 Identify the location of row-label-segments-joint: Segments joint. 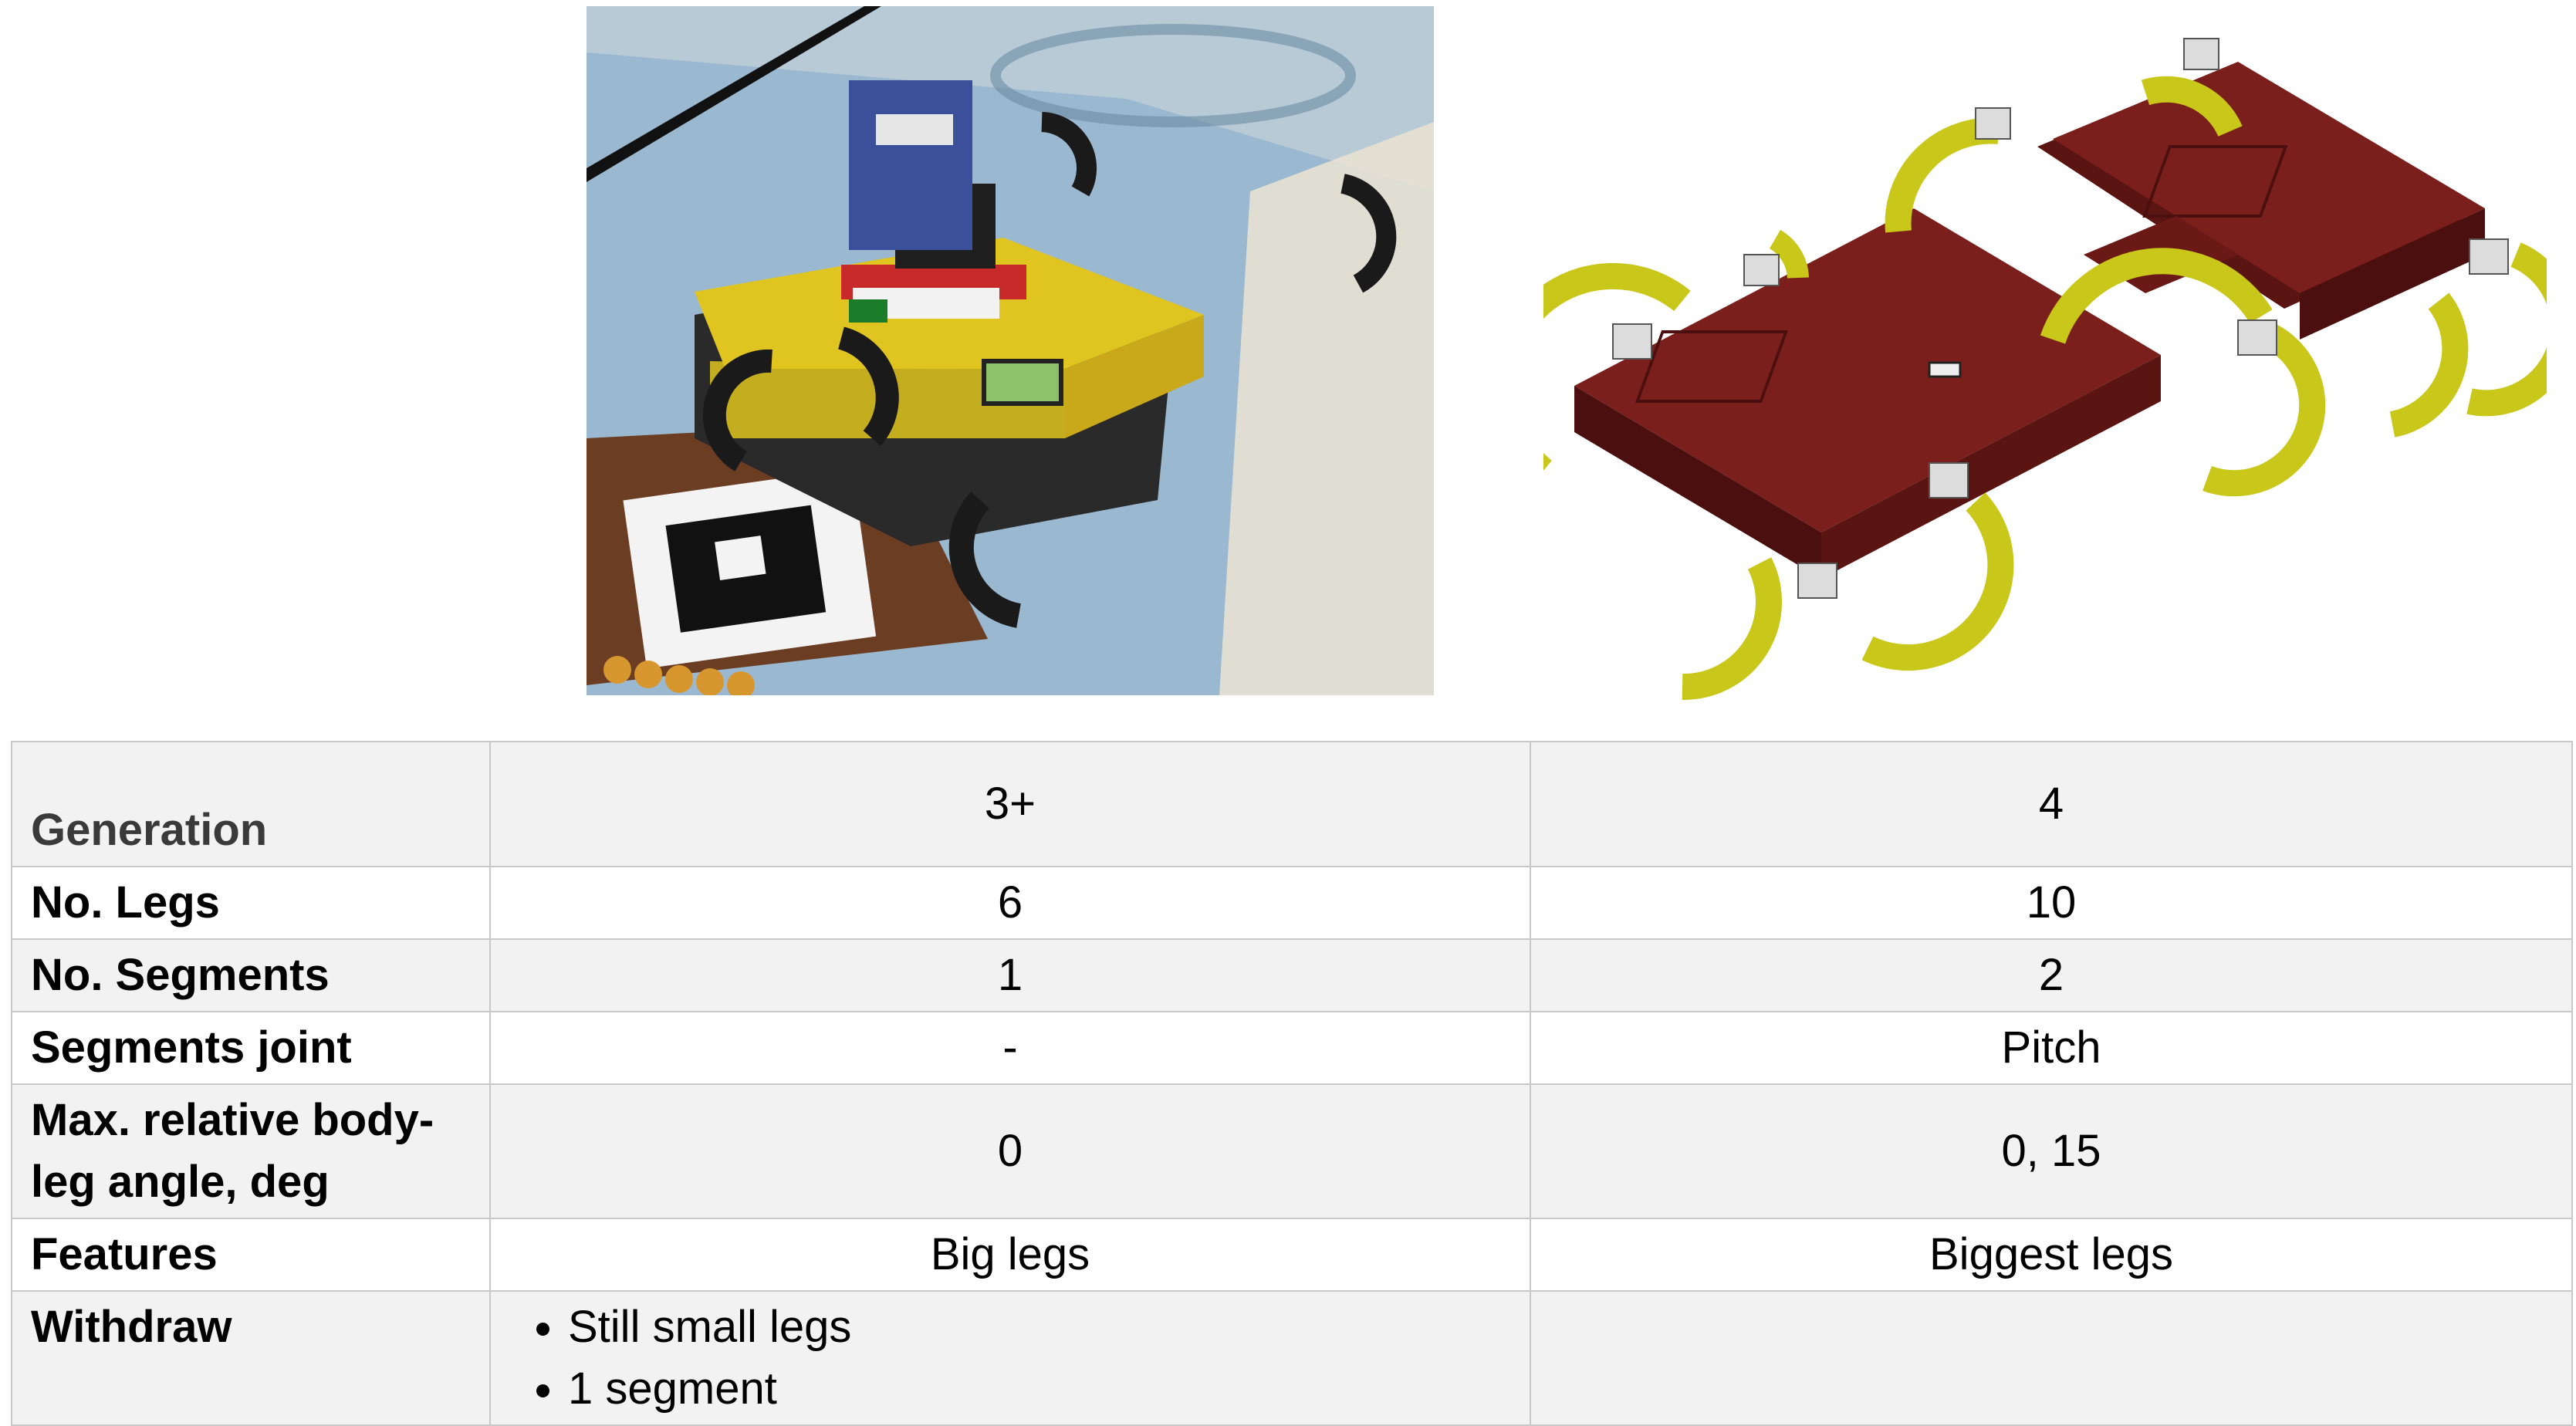
(251, 1048).